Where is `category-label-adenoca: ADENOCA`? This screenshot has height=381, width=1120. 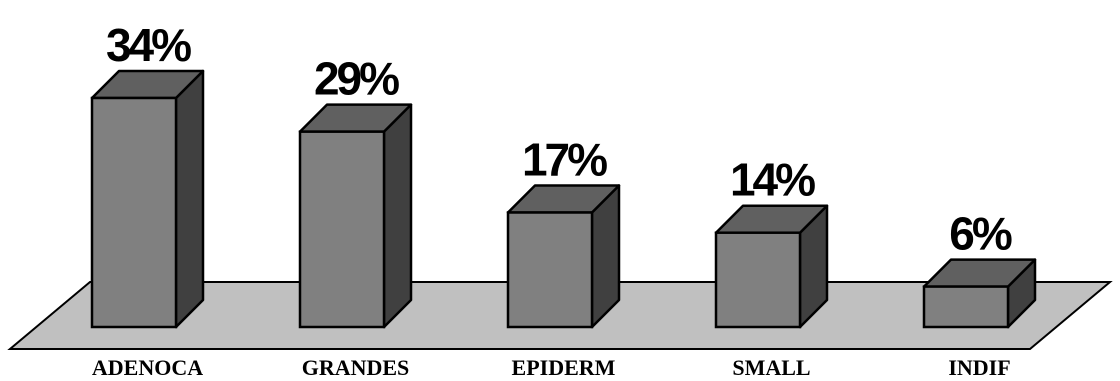
category-label-adenoca: ADENOCA is located at coordinates (147, 367).